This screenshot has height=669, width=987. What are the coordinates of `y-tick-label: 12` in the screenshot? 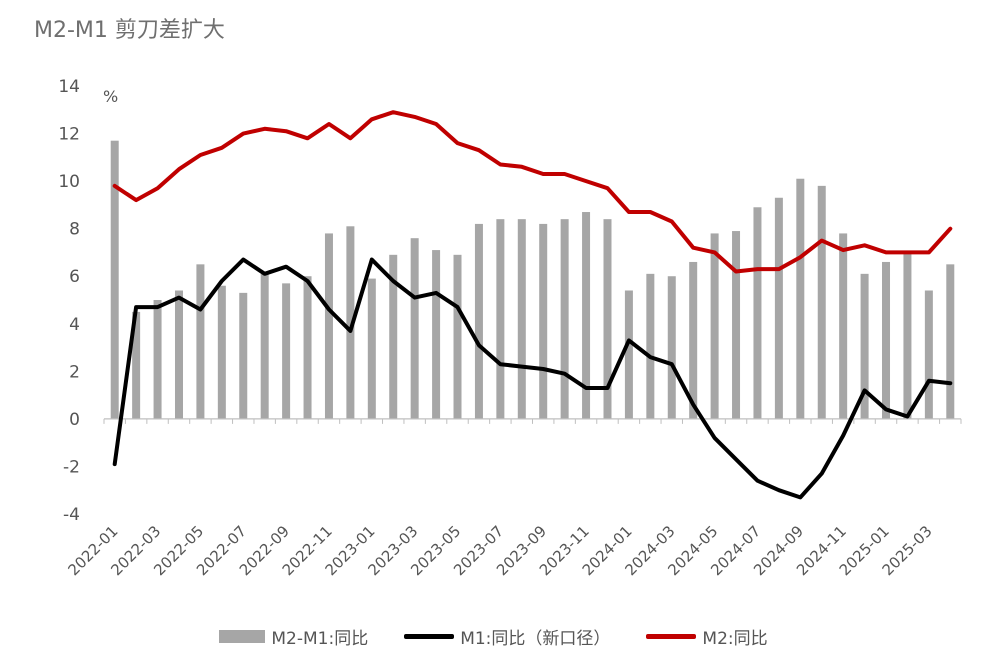 It's located at (69, 135).